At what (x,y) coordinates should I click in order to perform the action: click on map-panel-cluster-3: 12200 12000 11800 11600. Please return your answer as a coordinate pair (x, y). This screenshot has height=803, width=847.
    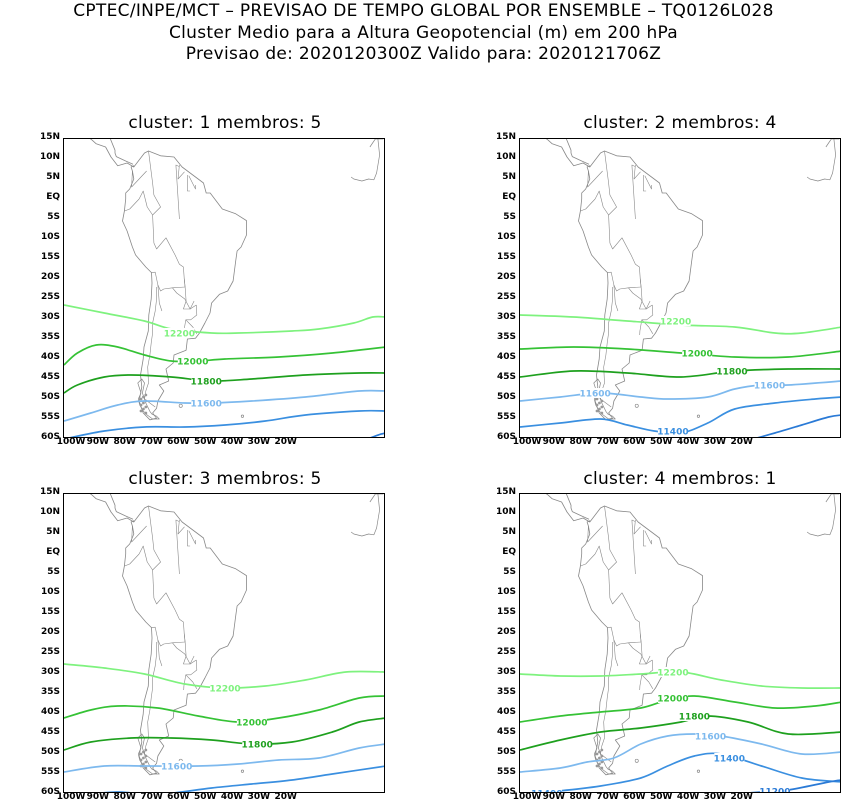
    Looking at the image, I should click on (224, 643).